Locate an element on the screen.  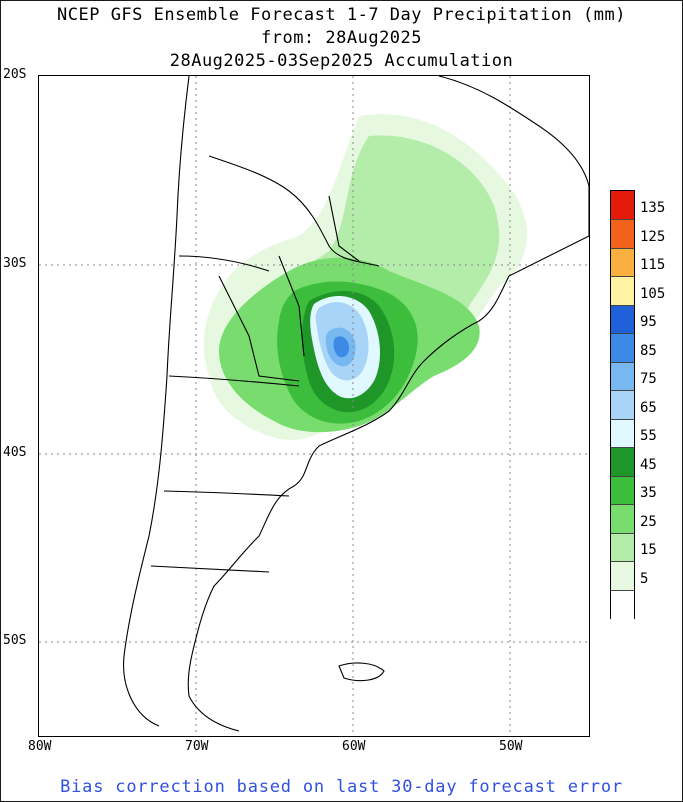
legend-label: 65 is located at coordinates (648, 407).